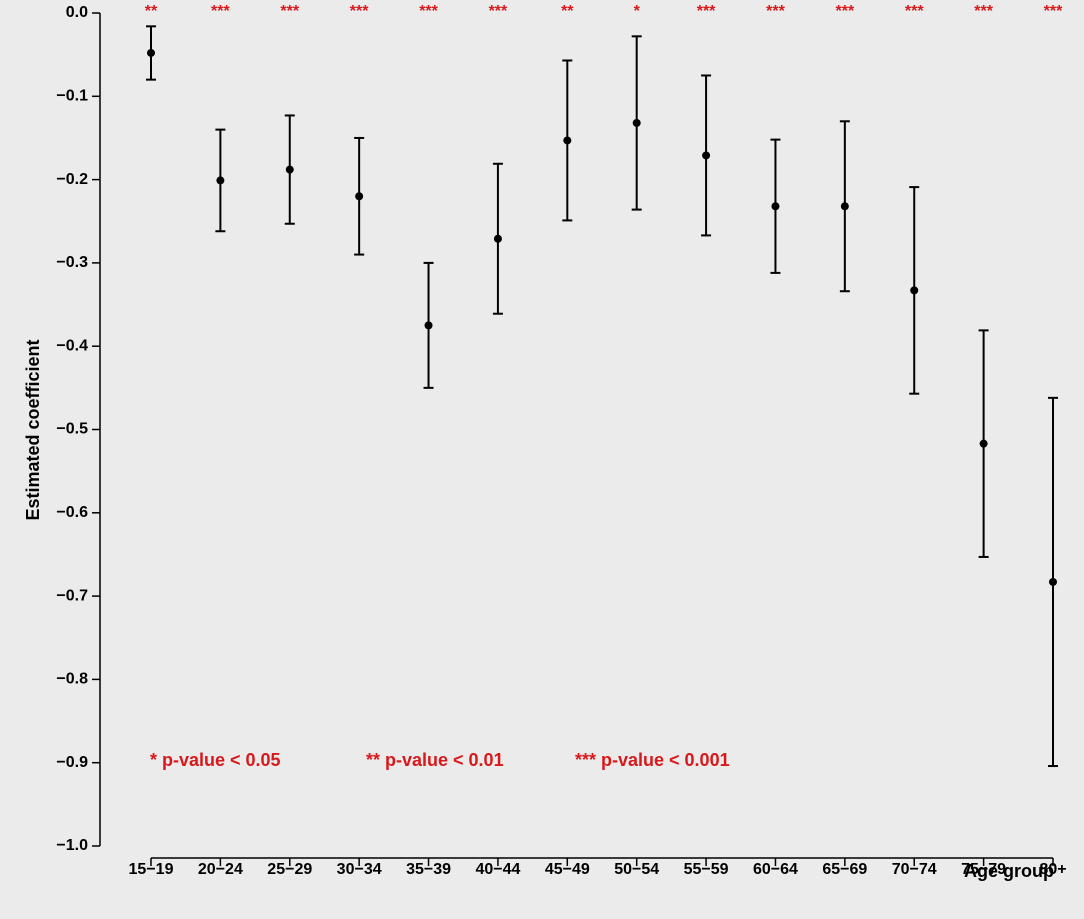  I want to click on y-tick-label: −1.0, so click(72, 845).